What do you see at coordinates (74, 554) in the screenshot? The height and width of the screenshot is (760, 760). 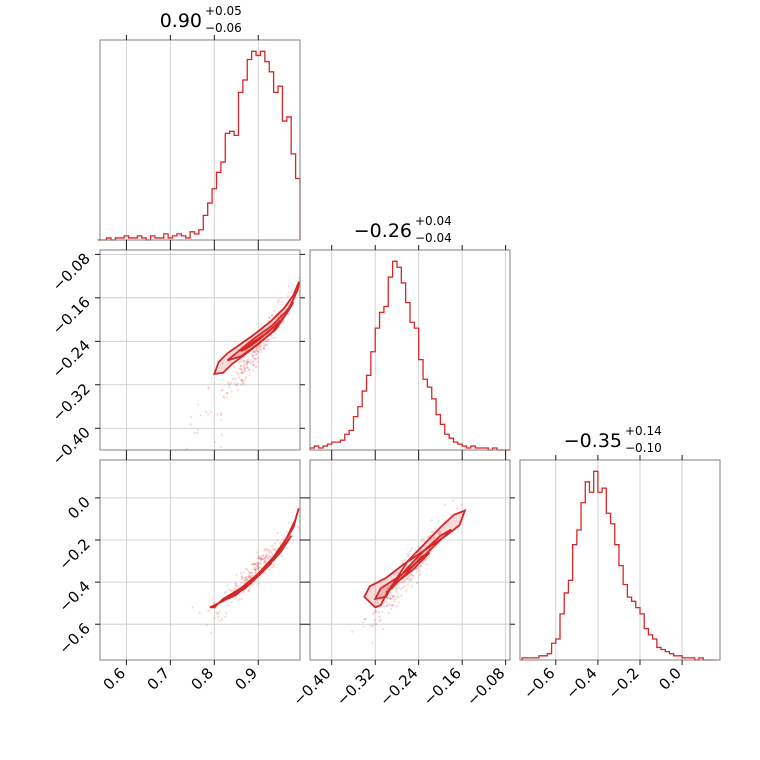 I see `tick-label-y-param-2: −0.2` at bounding box center [74, 554].